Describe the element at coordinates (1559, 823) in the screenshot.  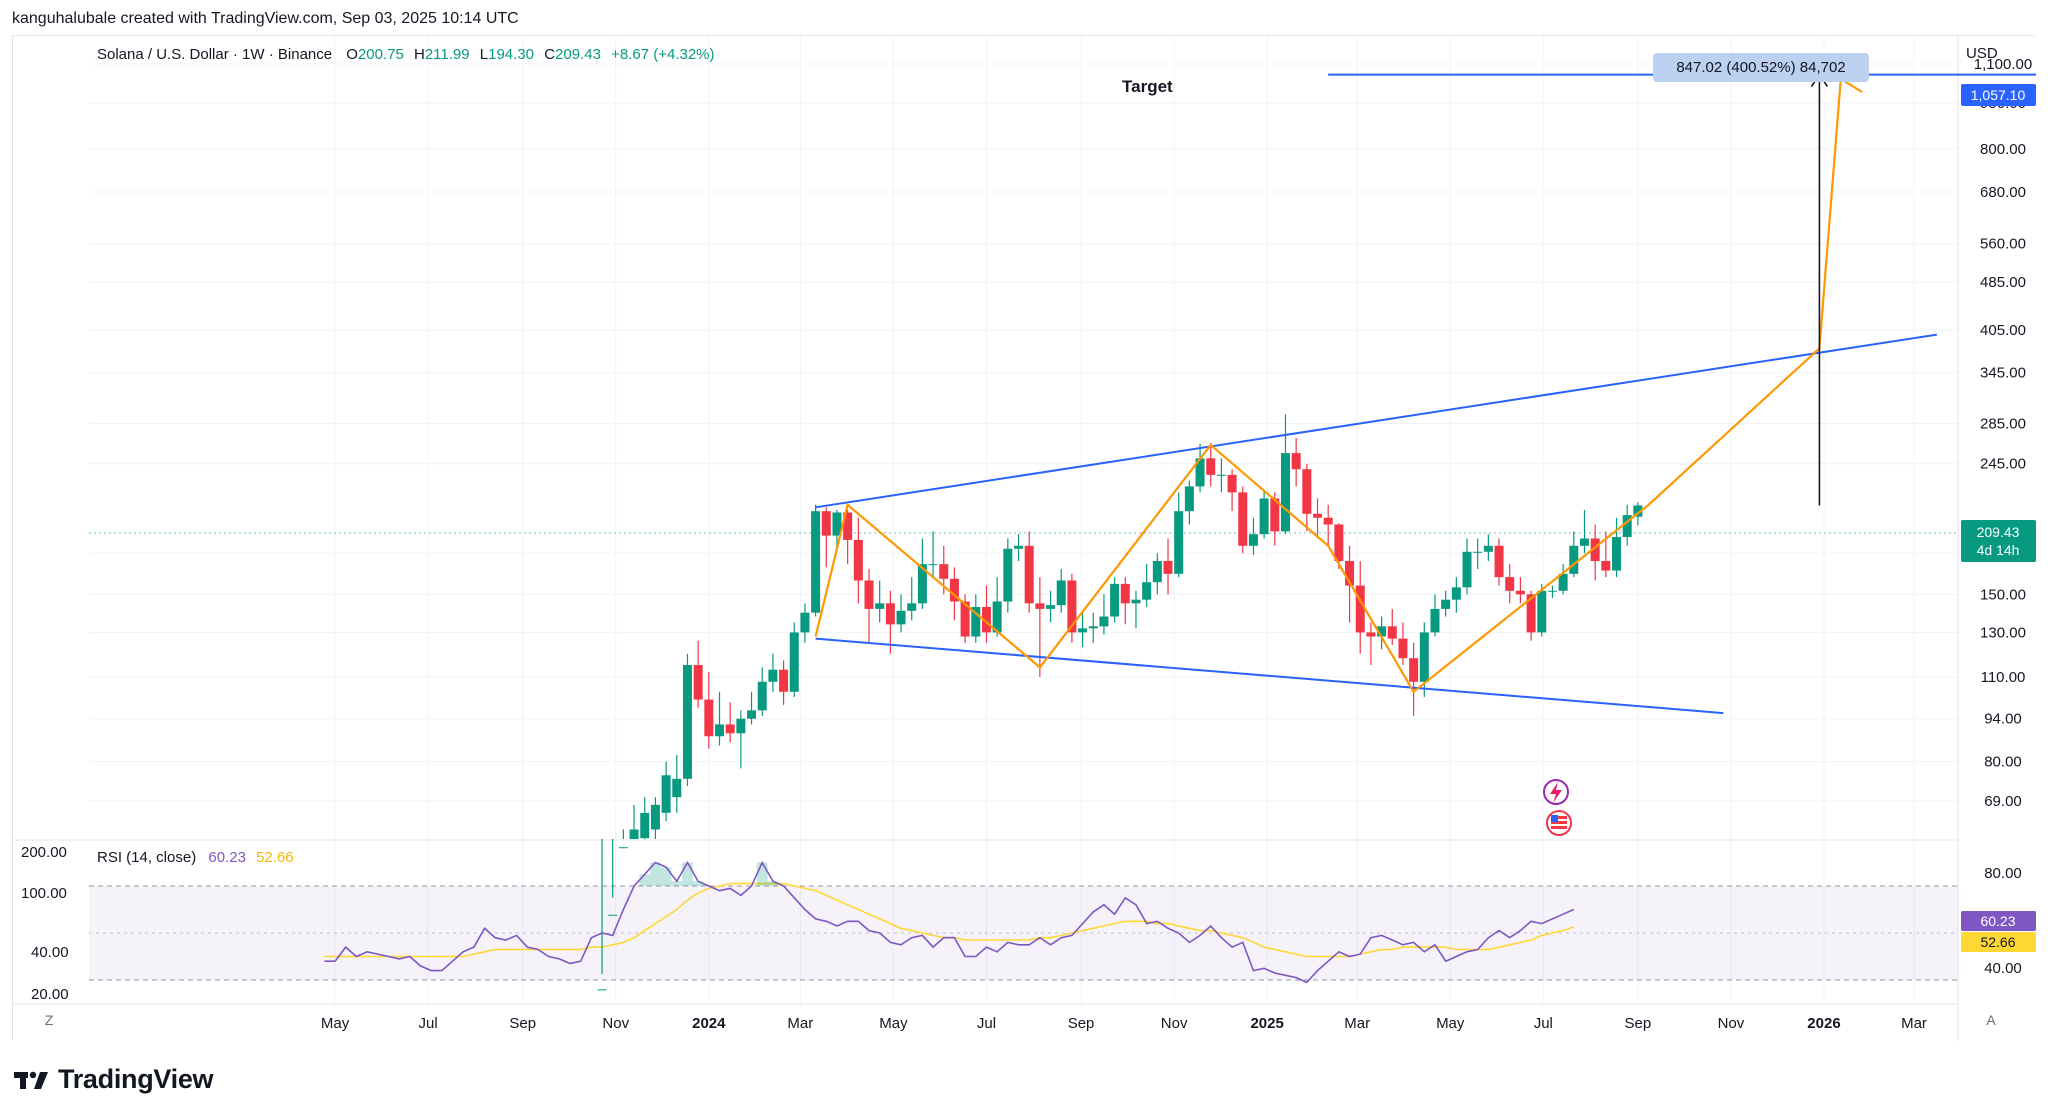
I see `us-flag-event-icon` at that location.